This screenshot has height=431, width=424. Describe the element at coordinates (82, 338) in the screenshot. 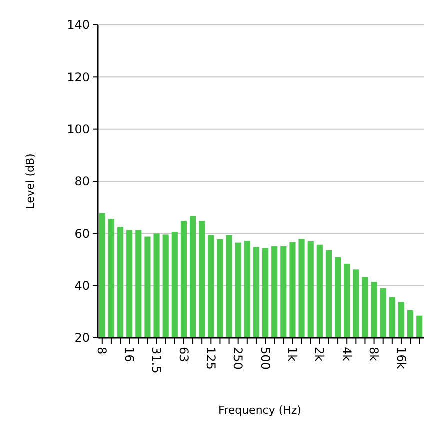

I see `y-tick-label: 20` at that location.